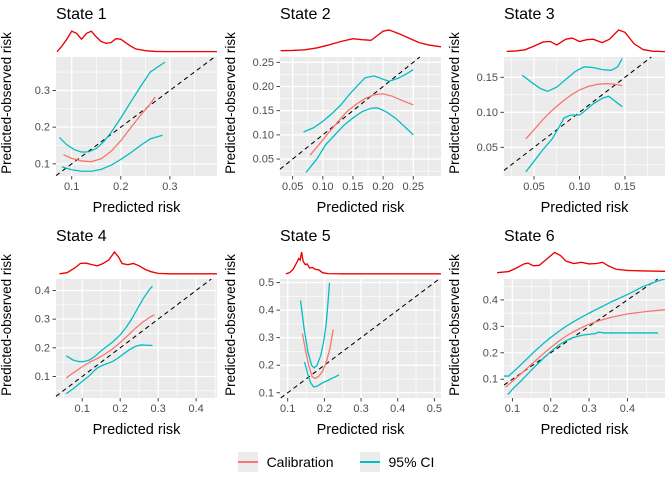 Image resolution: width=672 pixels, height=480 pixels. Describe the element at coordinates (263, 87) in the screenshot. I see `y-tick-label: 0.20` at that location.